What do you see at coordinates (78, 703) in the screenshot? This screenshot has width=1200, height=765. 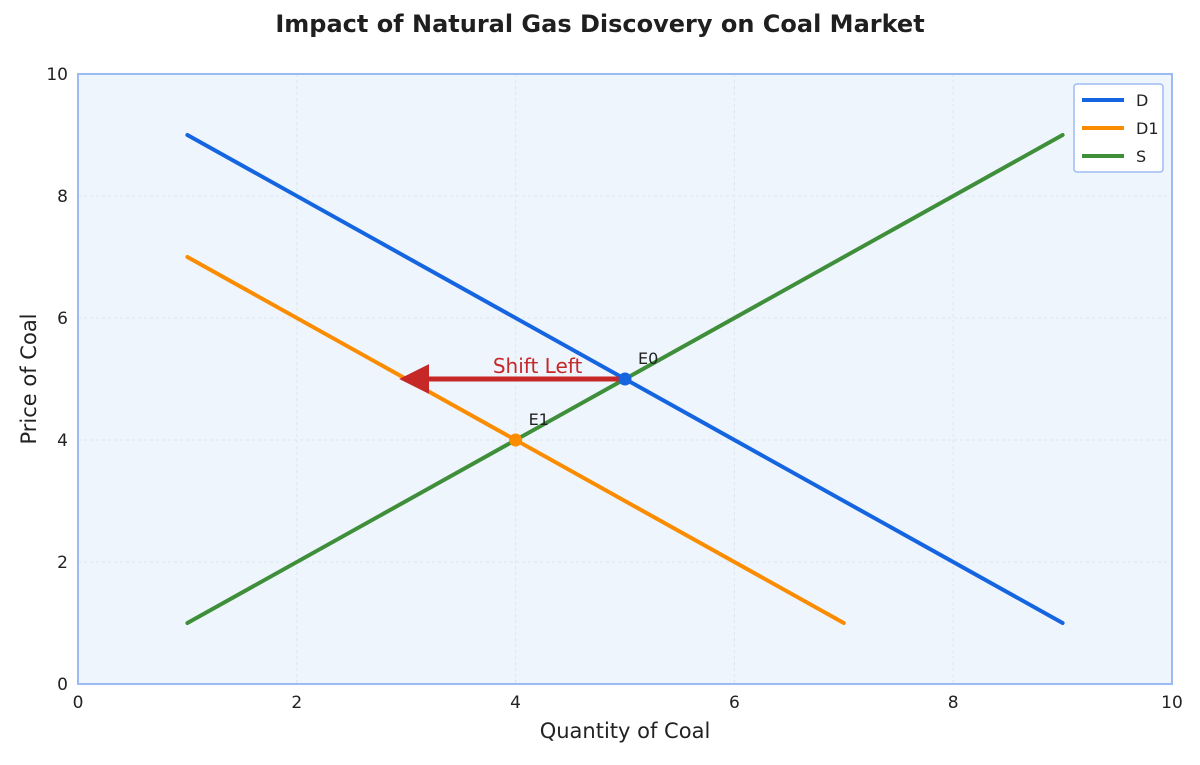 I see `x-tick-label: 0` at bounding box center [78, 703].